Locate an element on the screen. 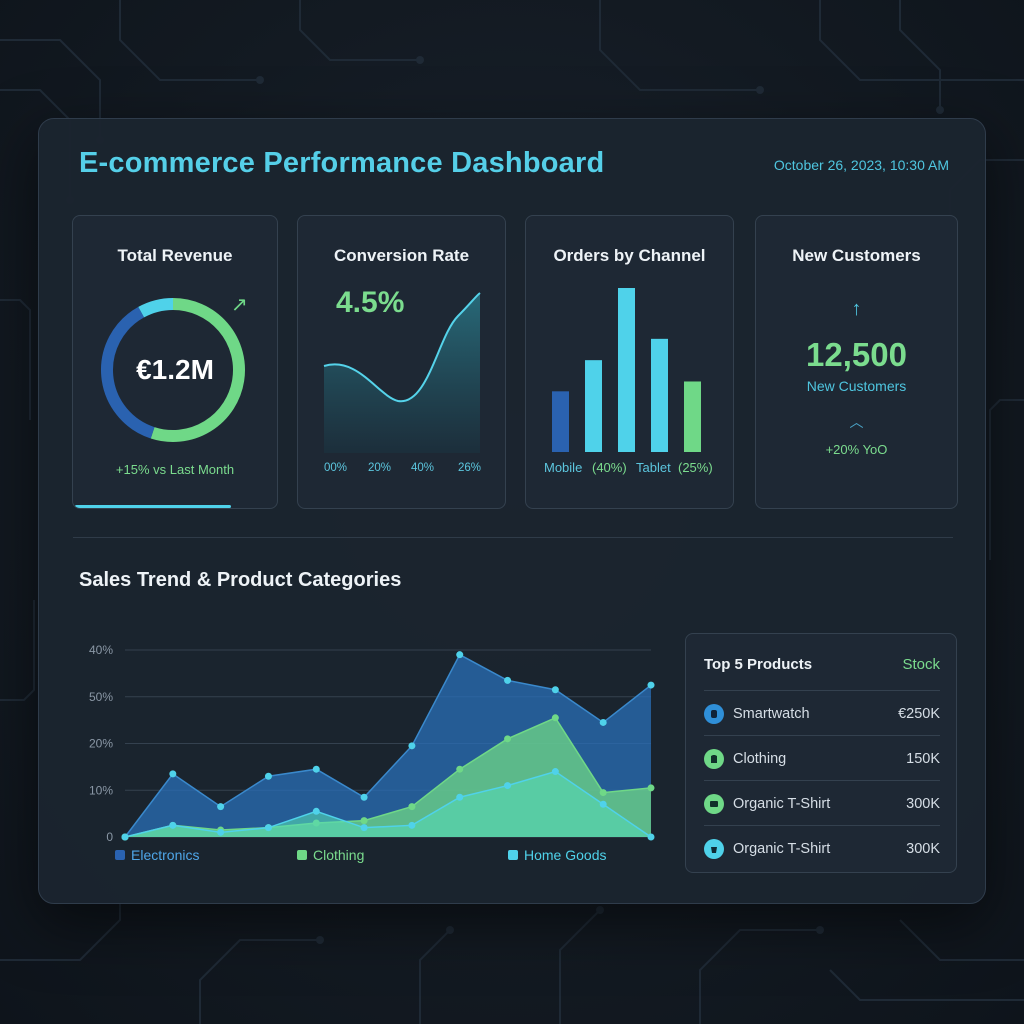  dashboard-datetime: October 26, 2023, 10:30 AM is located at coordinates (861, 165).